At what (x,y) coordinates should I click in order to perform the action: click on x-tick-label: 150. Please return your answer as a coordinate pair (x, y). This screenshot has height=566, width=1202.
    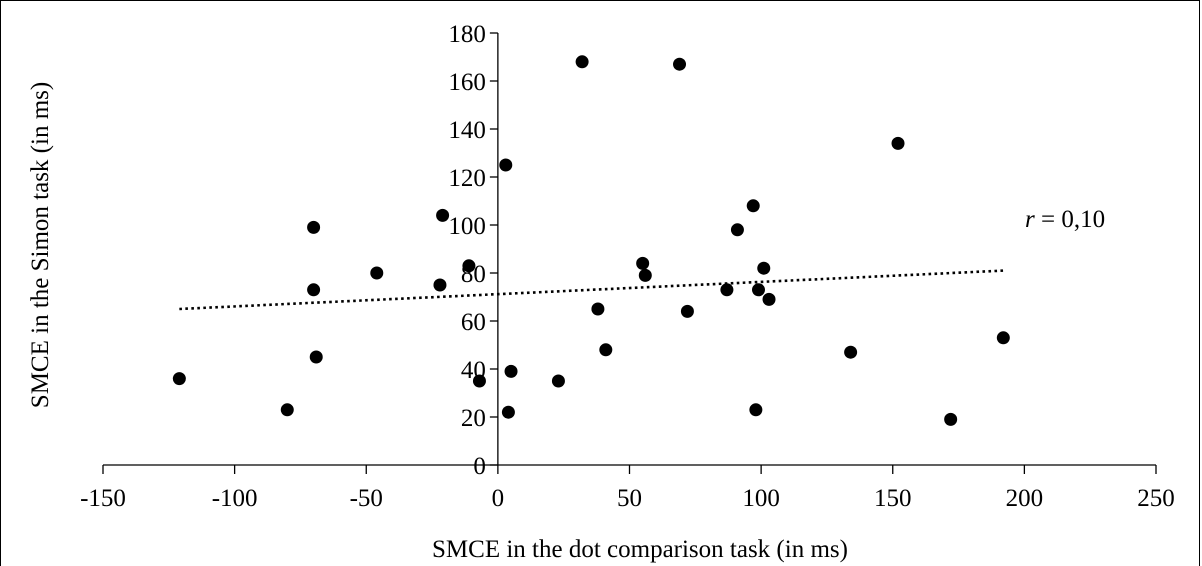
    Looking at the image, I should click on (893, 498).